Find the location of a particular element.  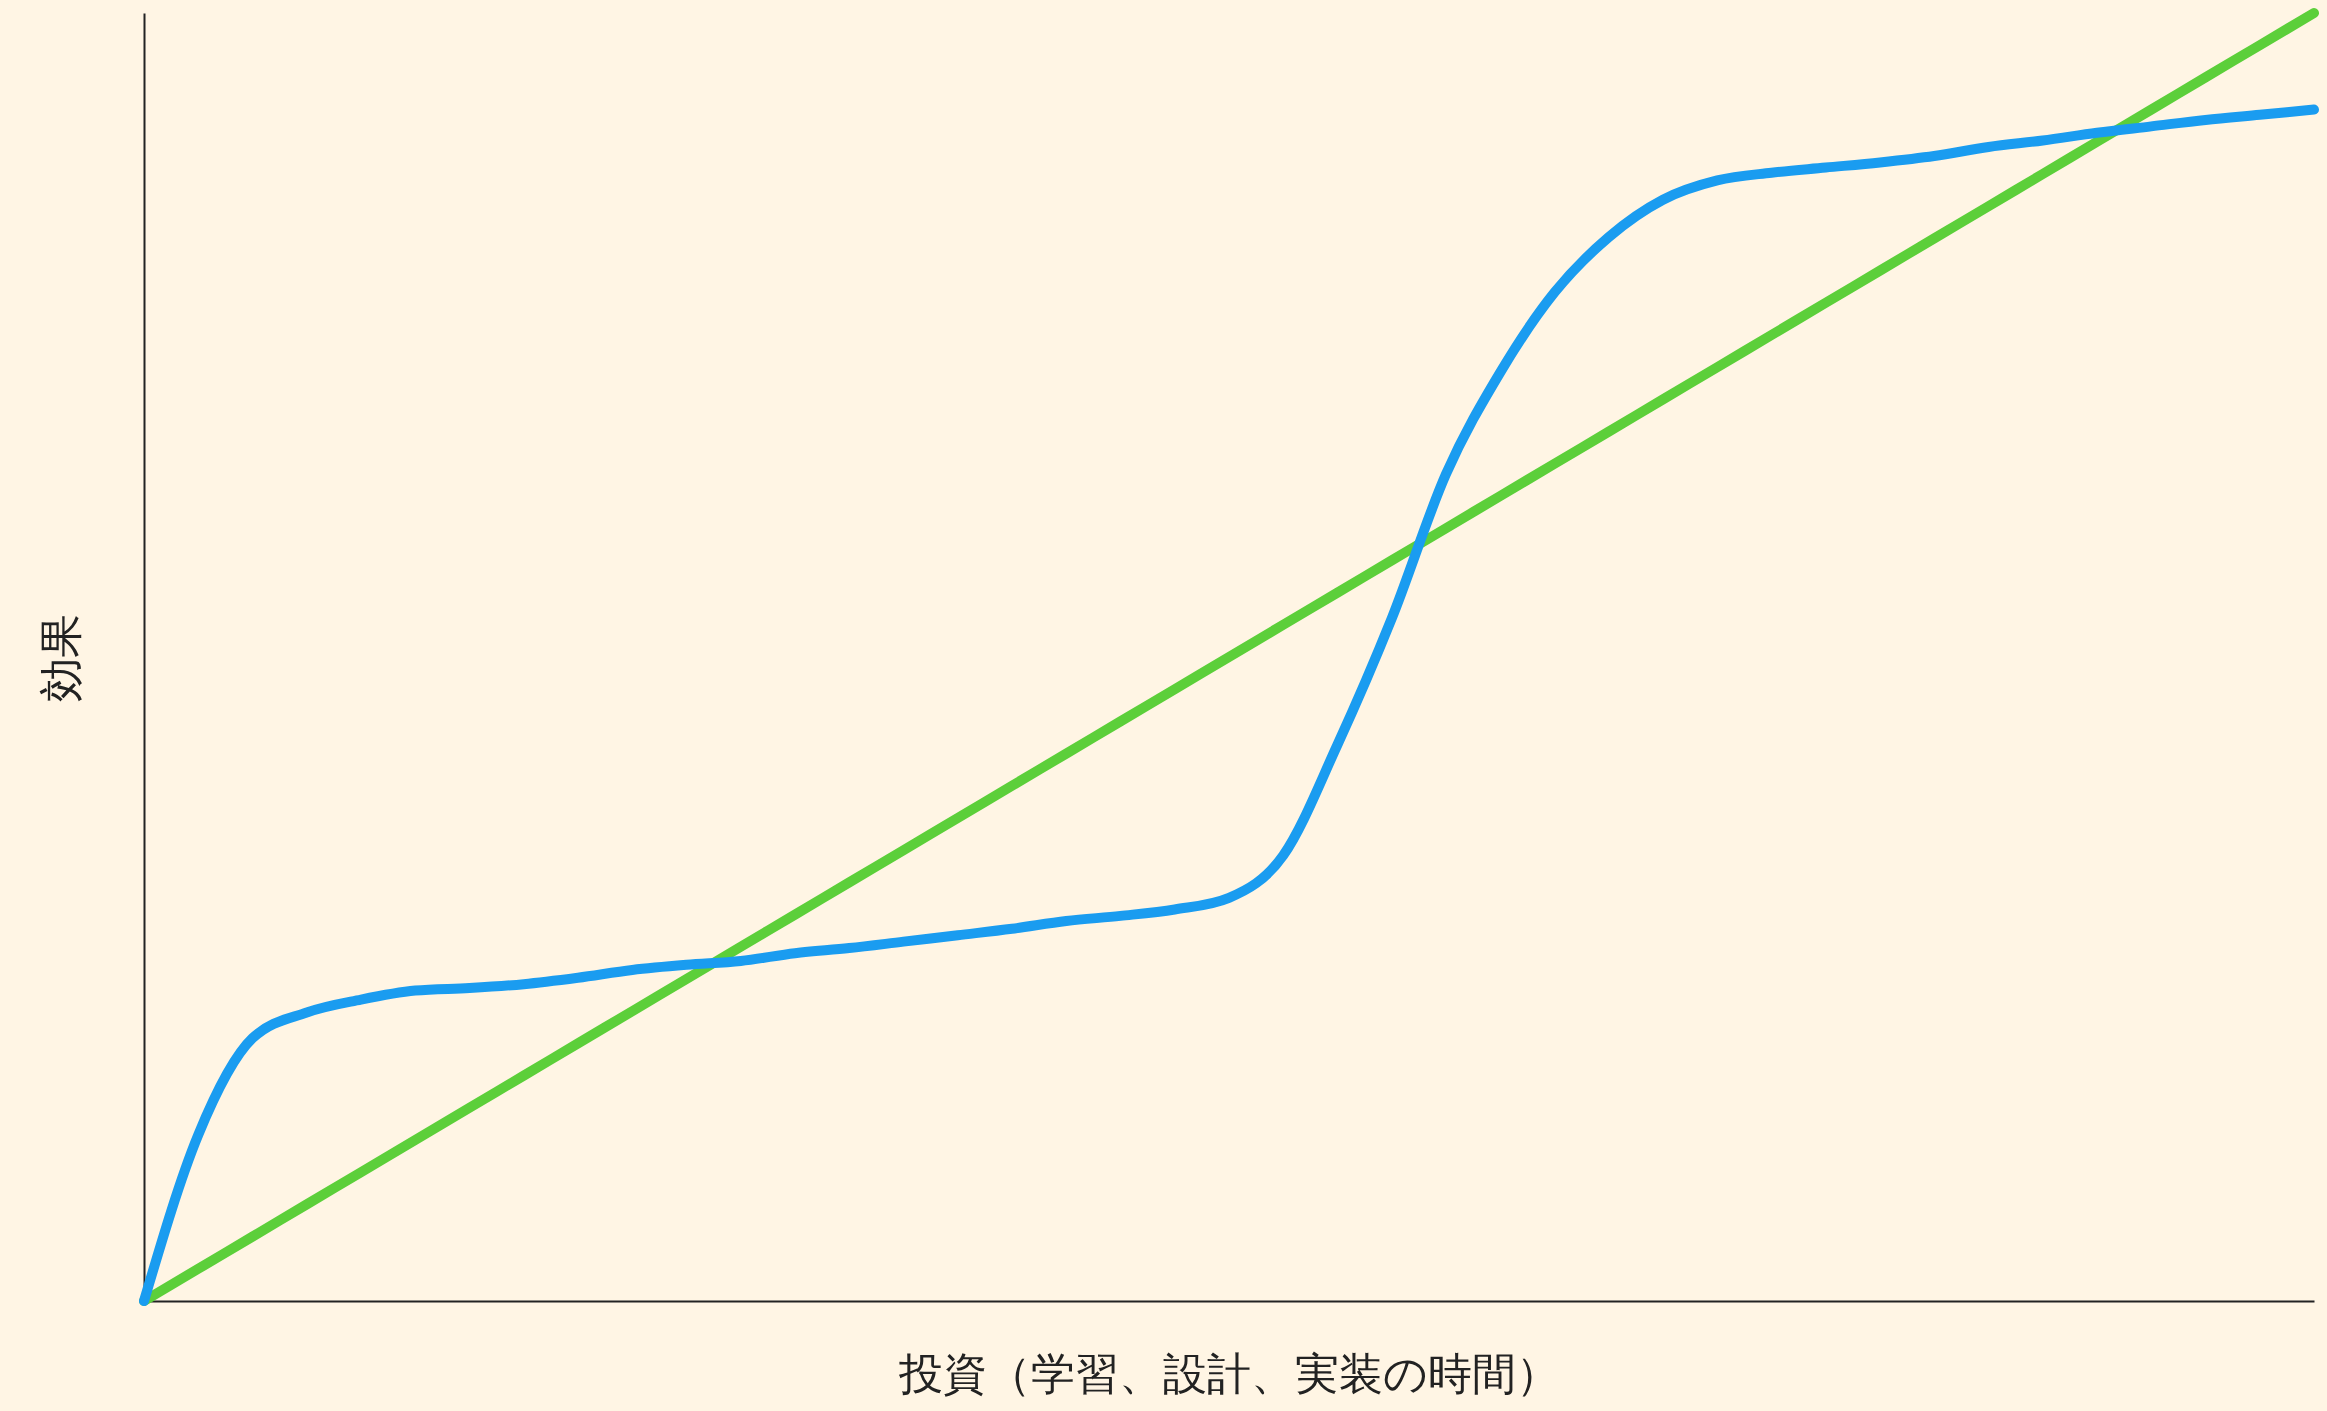

y-axis-title: 効果 is located at coordinates (60, 657).